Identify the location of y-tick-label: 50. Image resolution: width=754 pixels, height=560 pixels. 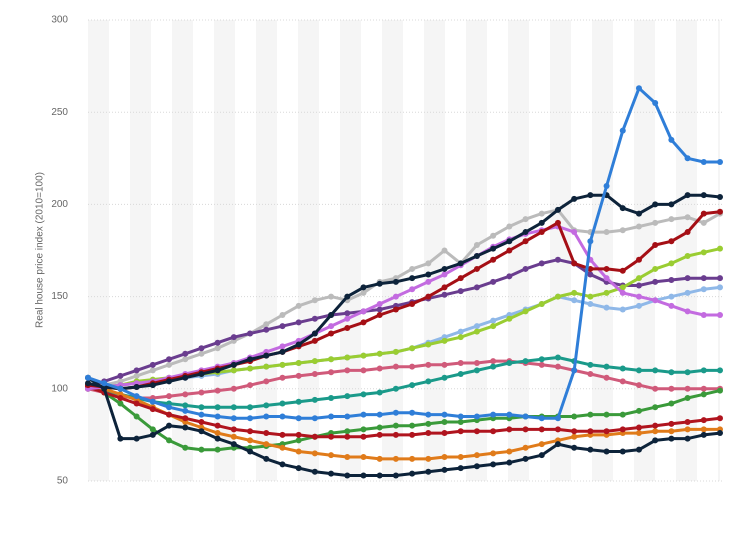
(63, 481).